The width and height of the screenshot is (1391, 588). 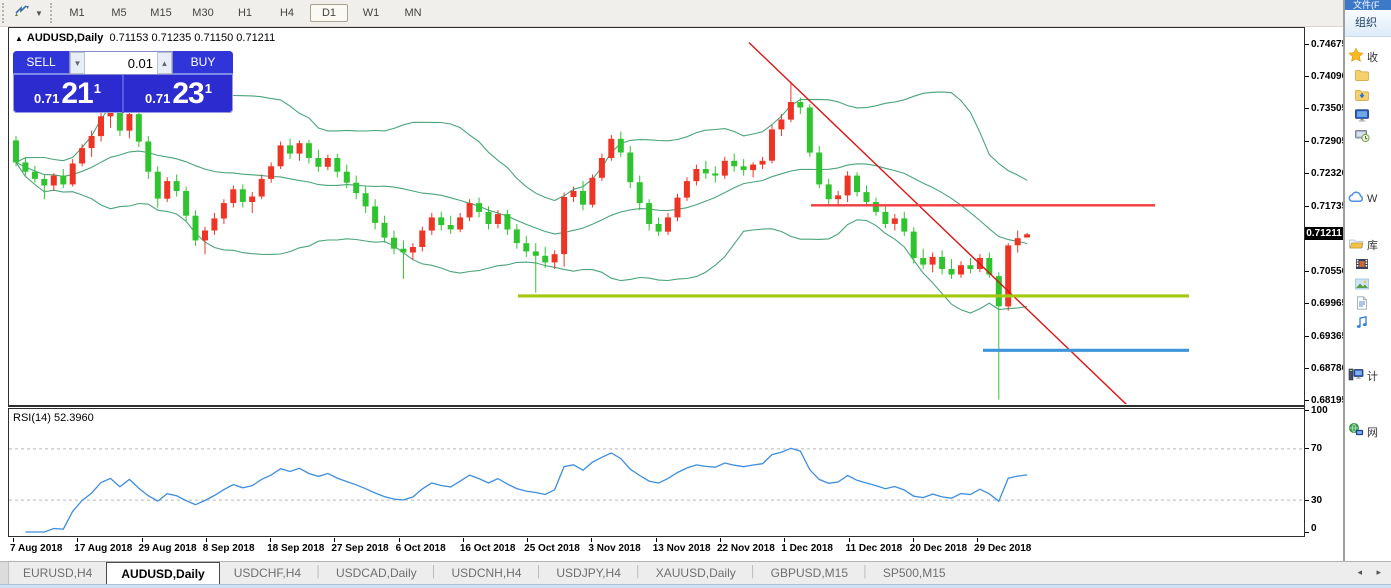 What do you see at coordinates (1372, 305) in the screenshot?
I see `sidebar-item-document` at bounding box center [1372, 305].